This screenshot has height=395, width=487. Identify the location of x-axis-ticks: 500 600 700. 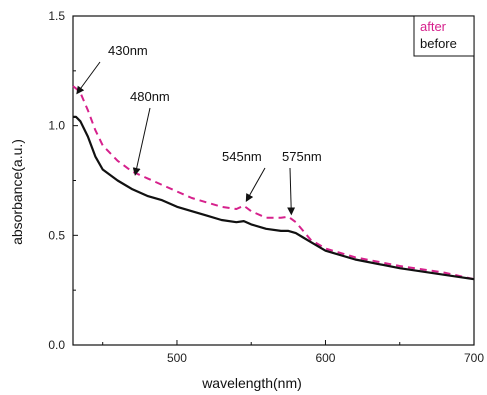
(293, 352).